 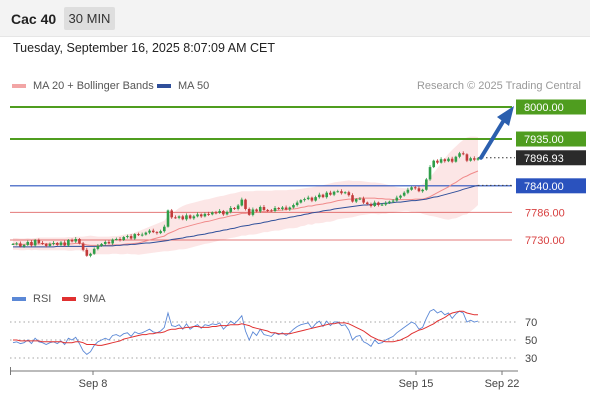 I want to click on last-price-box, so click(x=551, y=158).